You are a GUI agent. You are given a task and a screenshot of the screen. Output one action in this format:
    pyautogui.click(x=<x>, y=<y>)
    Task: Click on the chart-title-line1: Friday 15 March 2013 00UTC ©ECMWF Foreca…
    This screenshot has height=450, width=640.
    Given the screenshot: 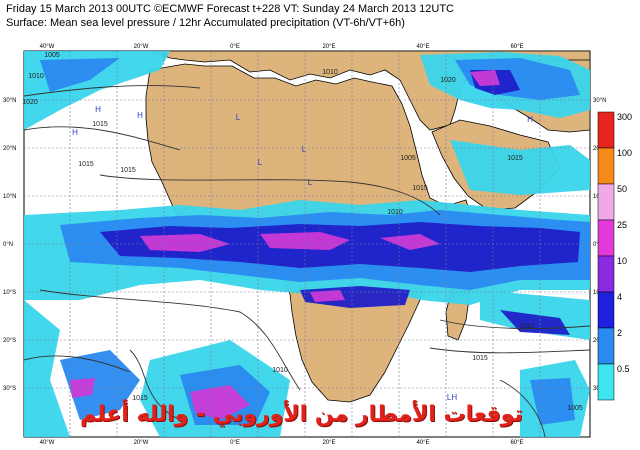 What is the action you would take?
    pyautogui.click(x=230, y=9)
    